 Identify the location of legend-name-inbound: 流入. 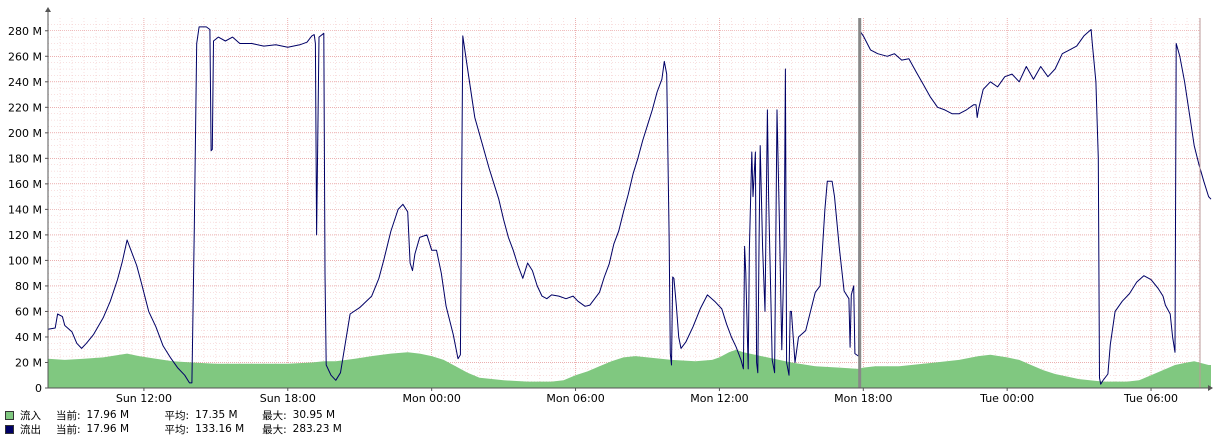
(30, 415).